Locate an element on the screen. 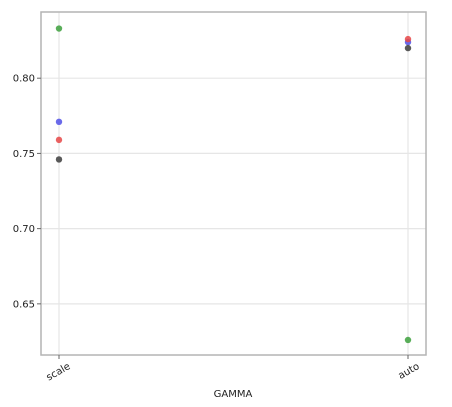  x-tick-label: scale is located at coordinates (59, 372).